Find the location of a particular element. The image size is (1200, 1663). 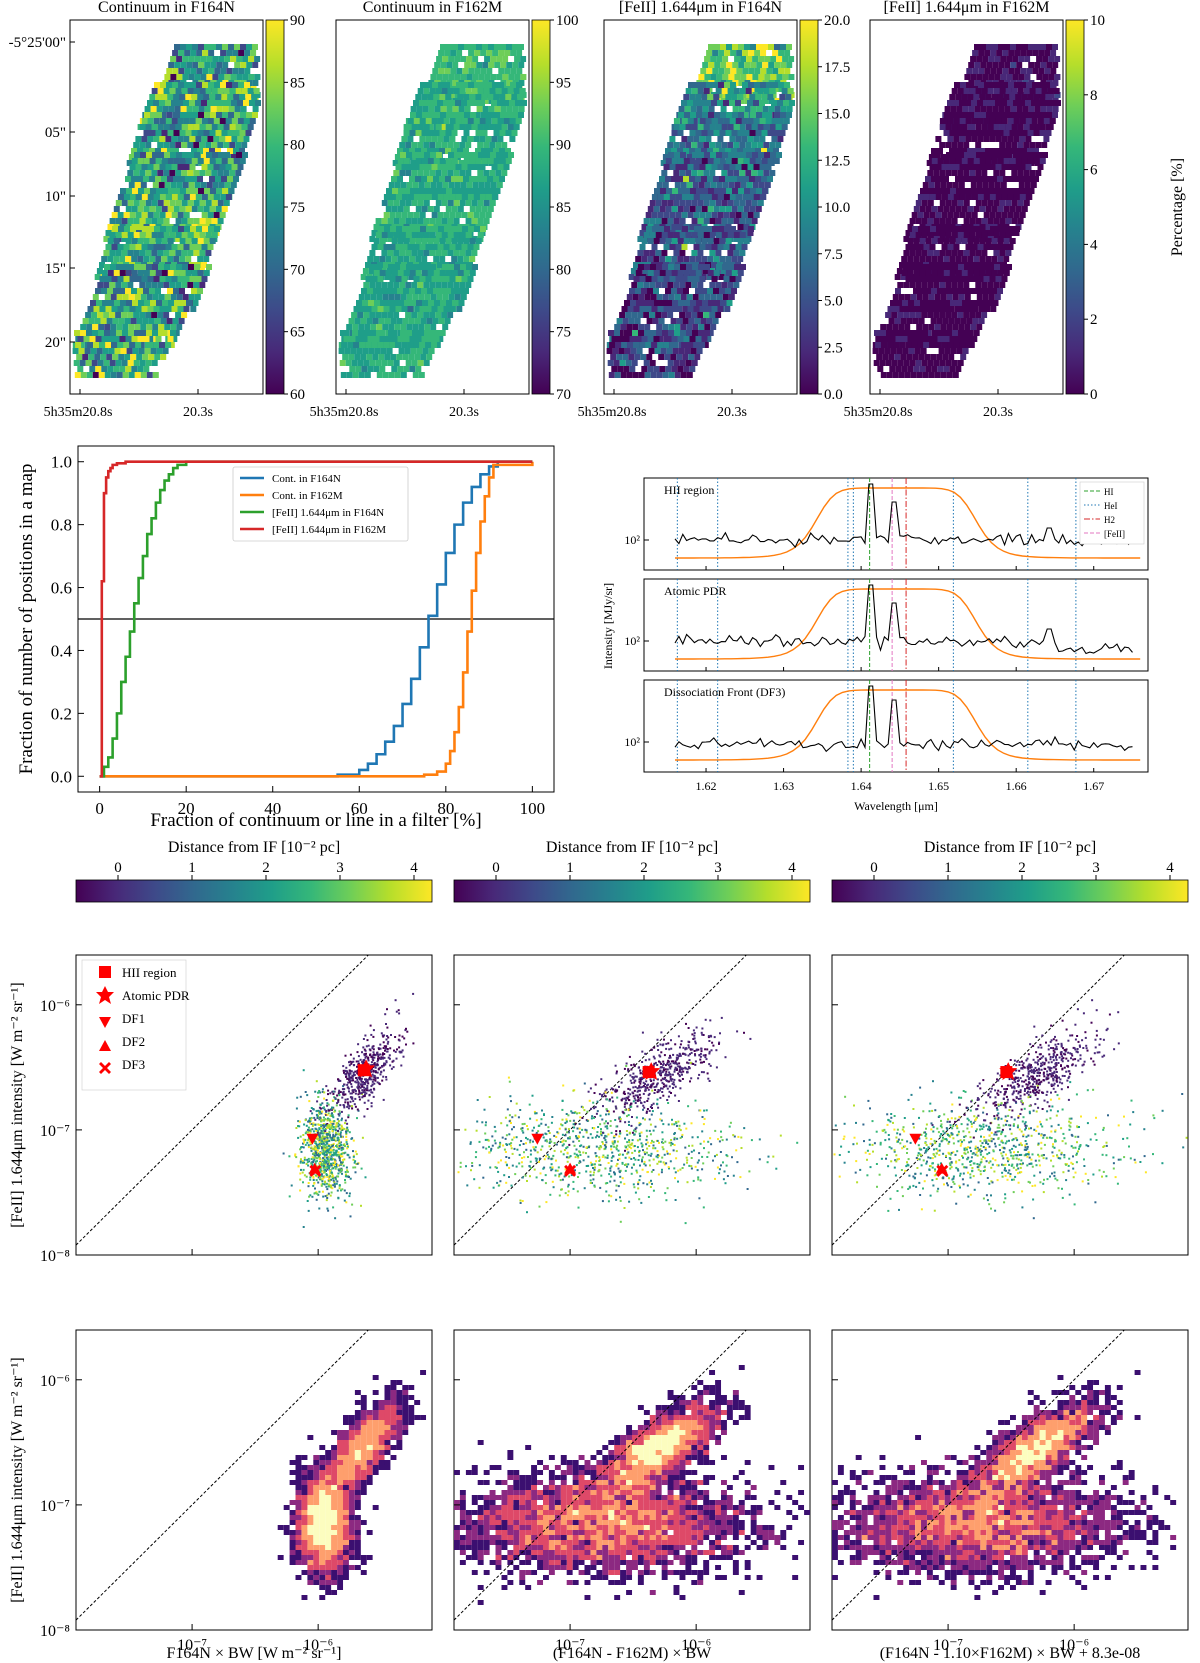

colorbar-tick-label: 7.5 is located at coordinates (833, 255).